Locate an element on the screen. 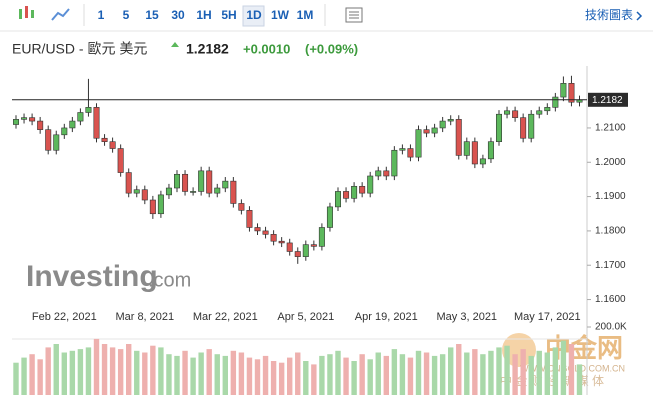 The width and height of the screenshot is (653, 400). price: 1.2182 is located at coordinates (207, 49).